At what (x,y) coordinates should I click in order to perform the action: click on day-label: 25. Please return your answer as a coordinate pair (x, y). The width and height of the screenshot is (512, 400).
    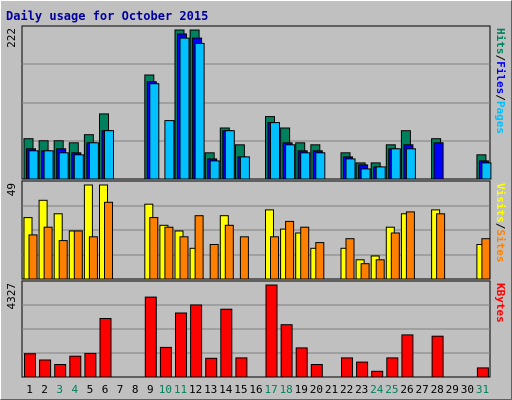
    Looking at the image, I should click on (391, 389).